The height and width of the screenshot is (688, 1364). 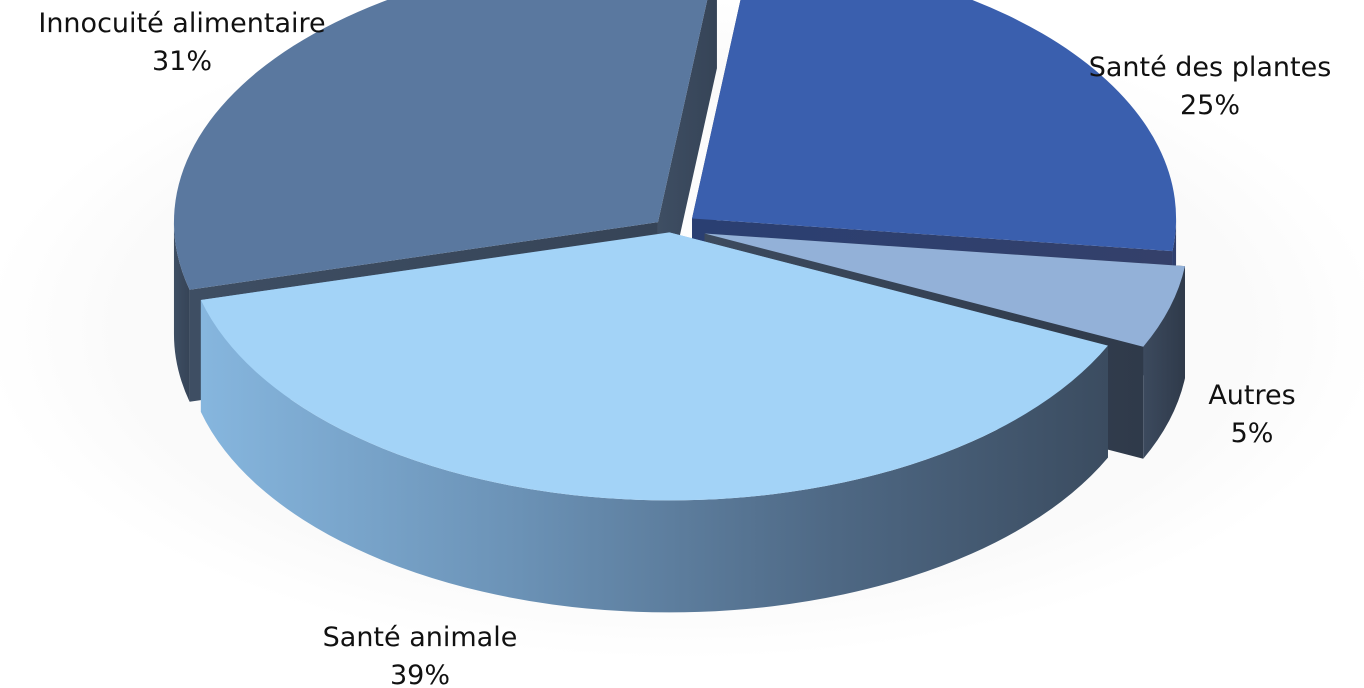 What do you see at coordinates (181, 312) in the screenshot?
I see `slice-innocuite-alimentaire-side` at bounding box center [181, 312].